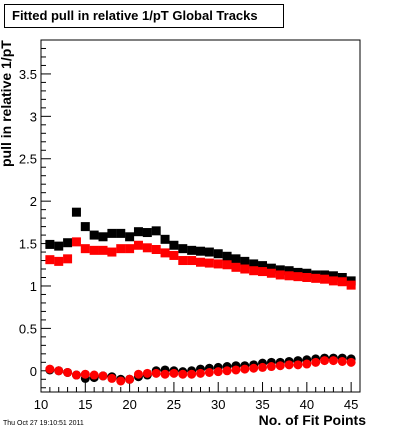 This screenshot has height=433, width=400. I want to click on y-tick-label: 2.5, so click(28, 159).